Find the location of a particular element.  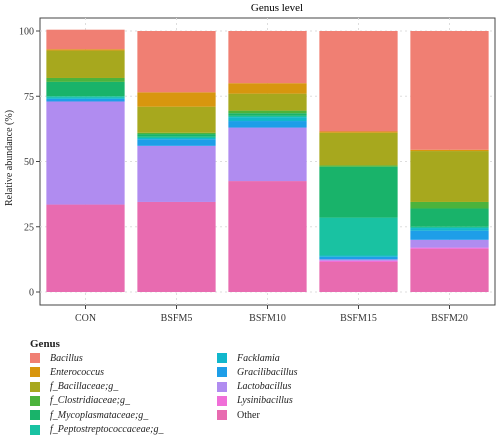

legend-item: Facklamia is located at coordinates (248, 358).